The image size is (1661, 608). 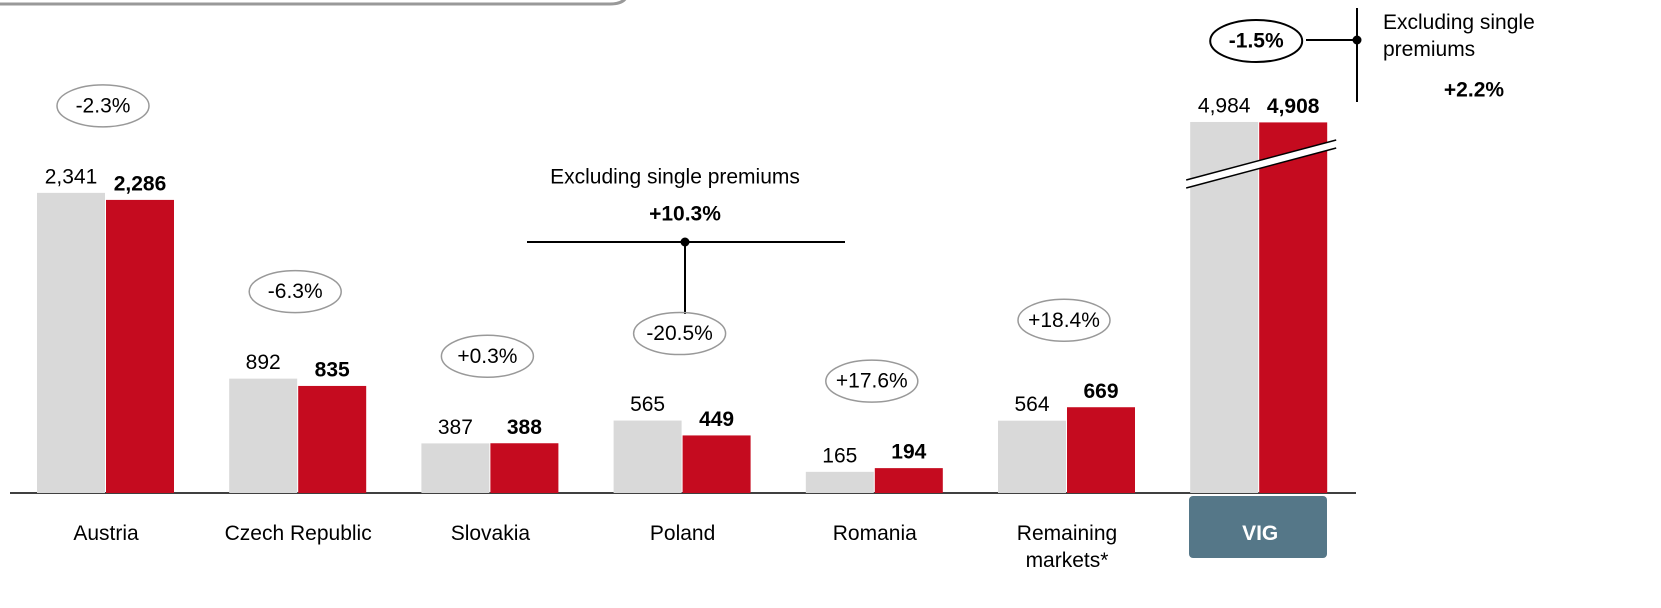 I want to click on axis-break, so click(x=1261, y=164).